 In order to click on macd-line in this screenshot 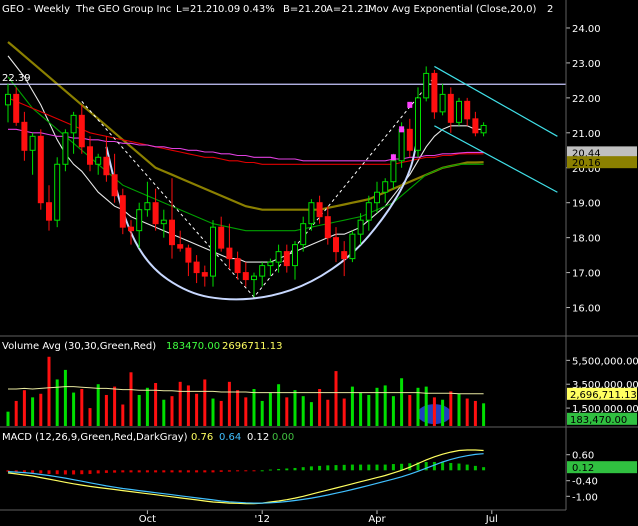, I will do `click(245, 477)`.